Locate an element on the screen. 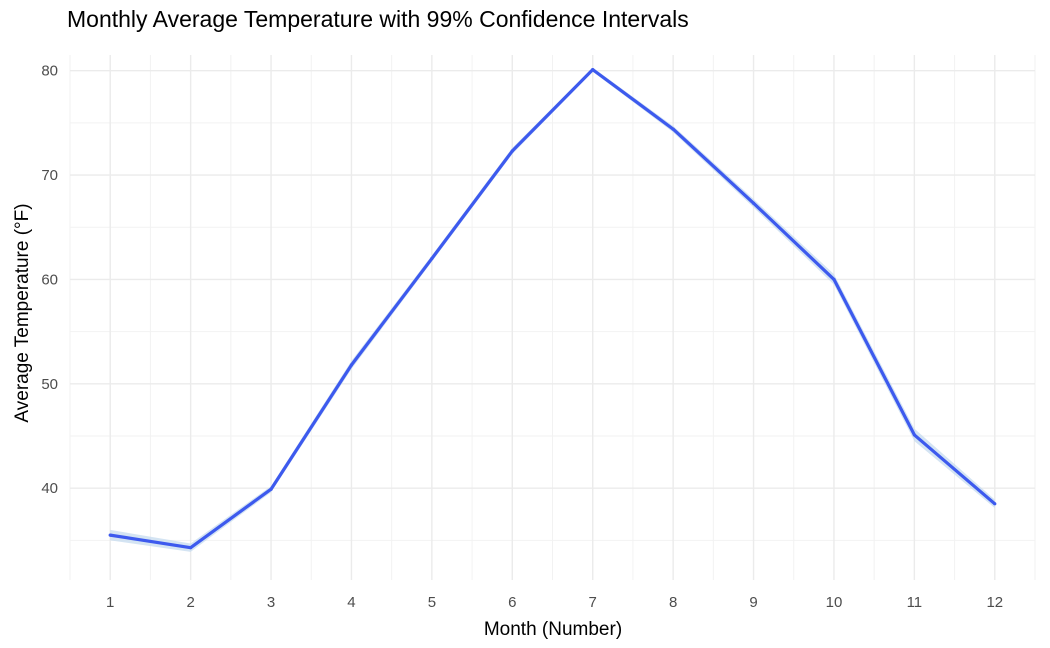  y-tick-label: 50 is located at coordinates (49, 384).